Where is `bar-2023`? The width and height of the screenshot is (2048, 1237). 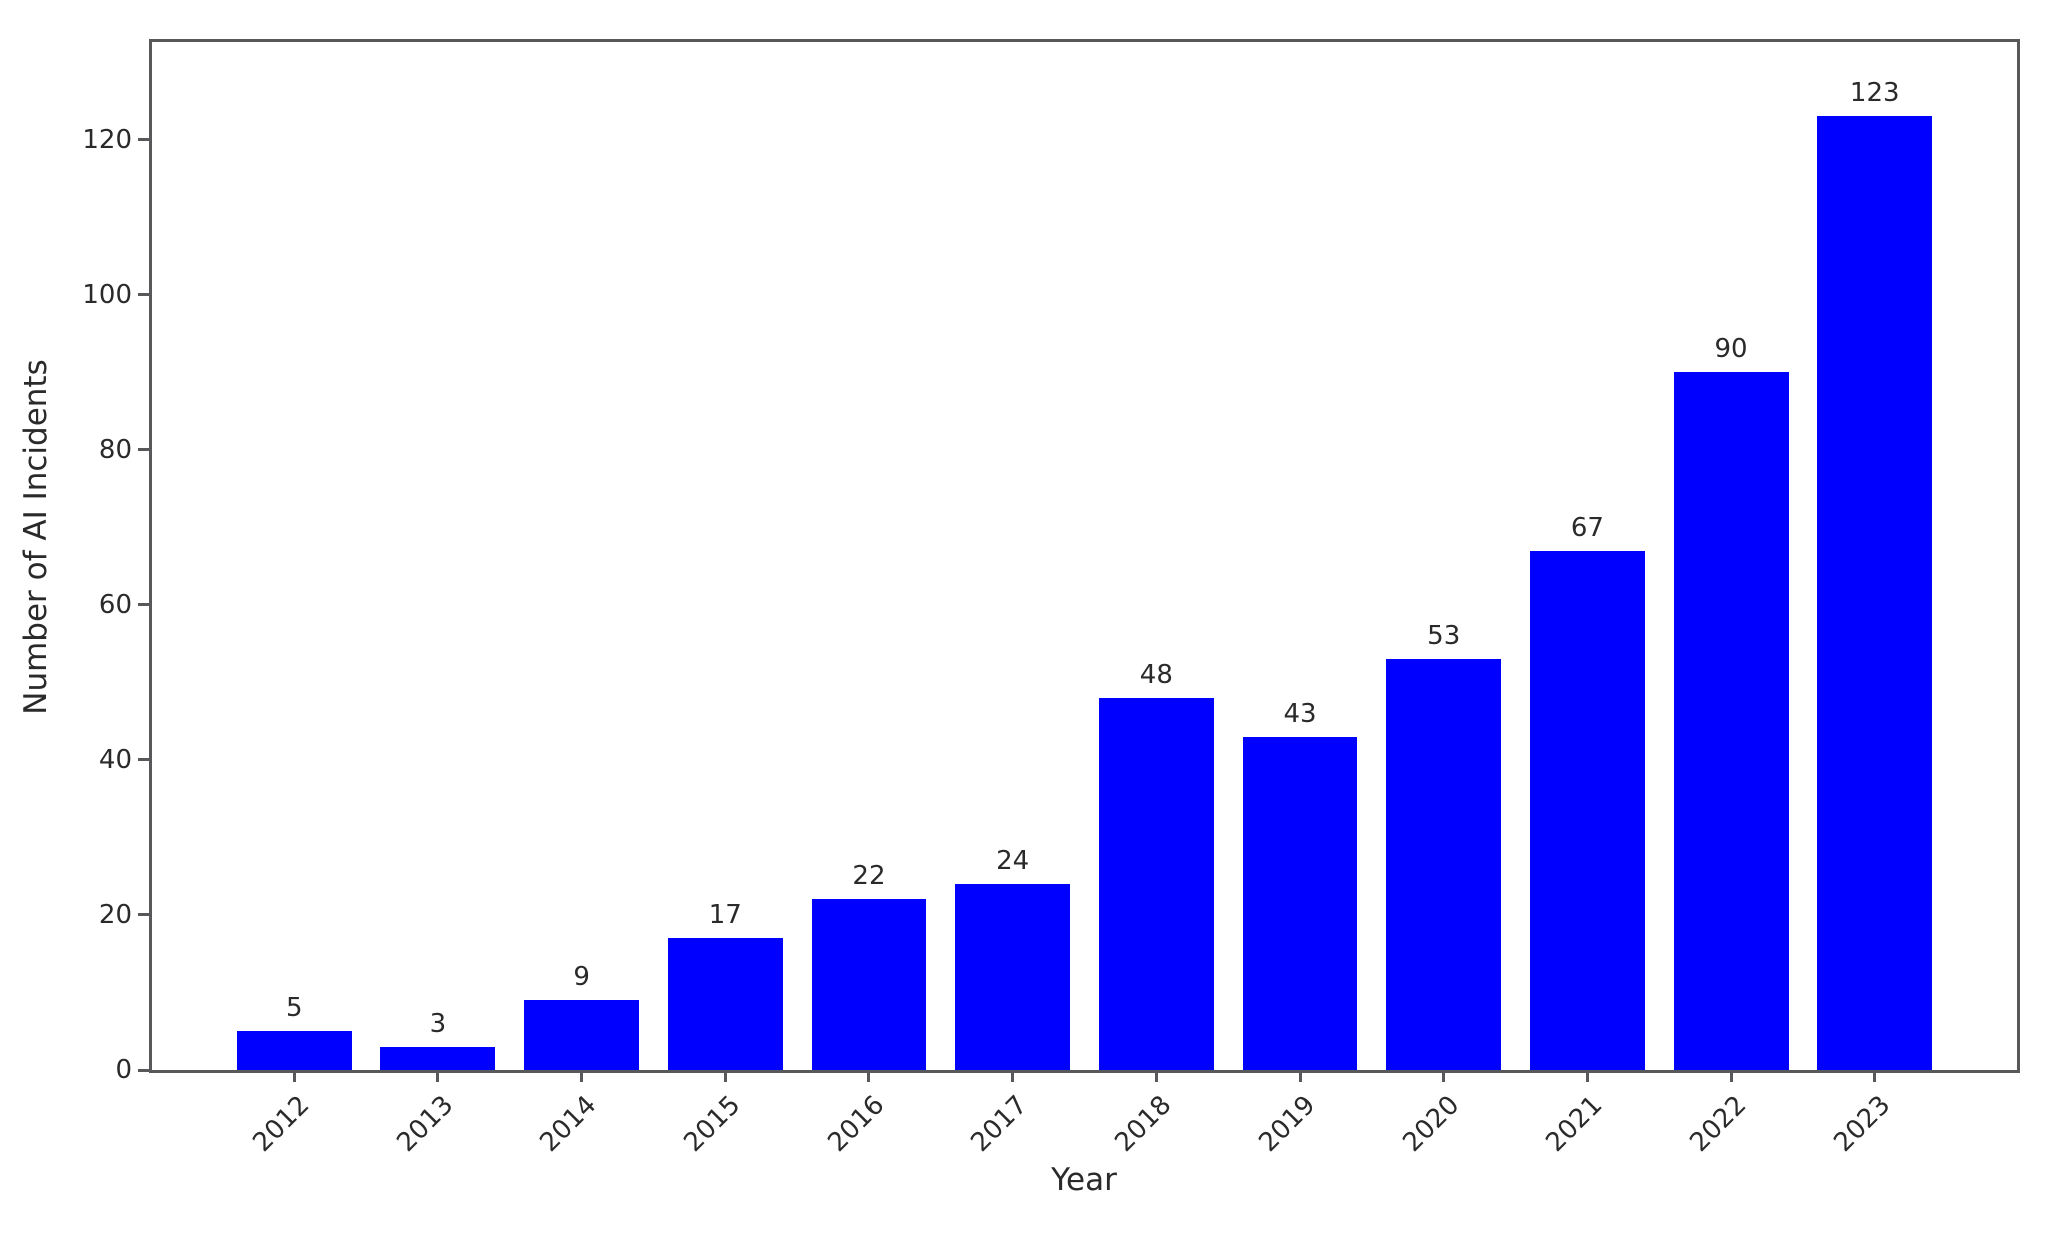 bar-2023 is located at coordinates (1875, 593).